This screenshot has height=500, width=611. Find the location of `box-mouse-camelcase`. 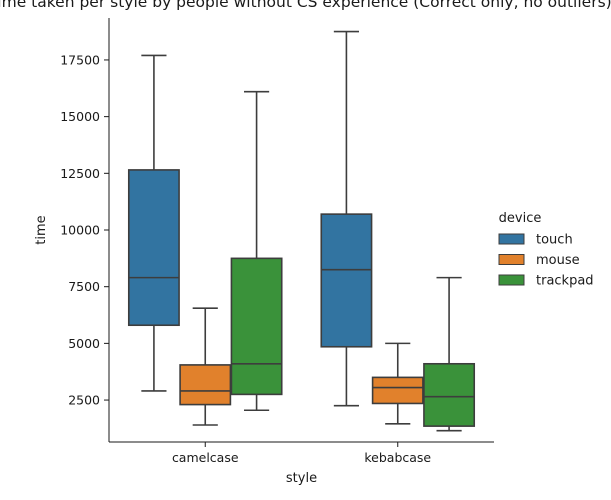

box-mouse-camelcase is located at coordinates (205, 366).